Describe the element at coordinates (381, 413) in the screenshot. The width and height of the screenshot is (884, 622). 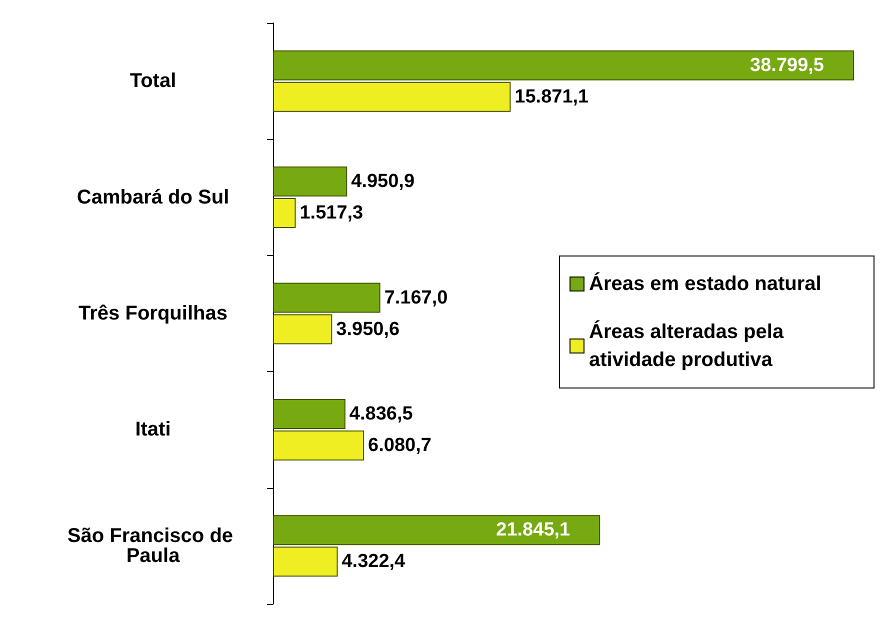
I see `data-label: 4.836,5` at that location.